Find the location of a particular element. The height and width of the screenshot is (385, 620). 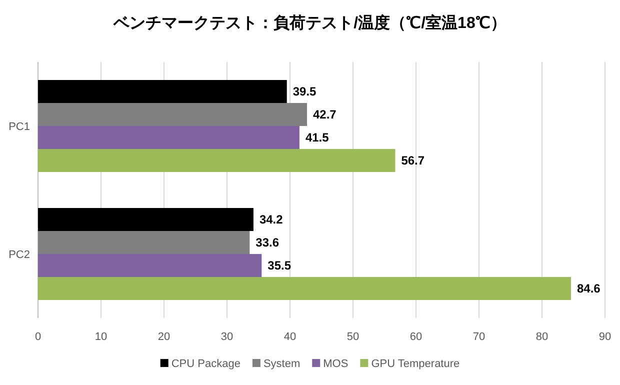

legend-label: GPU Temperature is located at coordinates (415, 364).